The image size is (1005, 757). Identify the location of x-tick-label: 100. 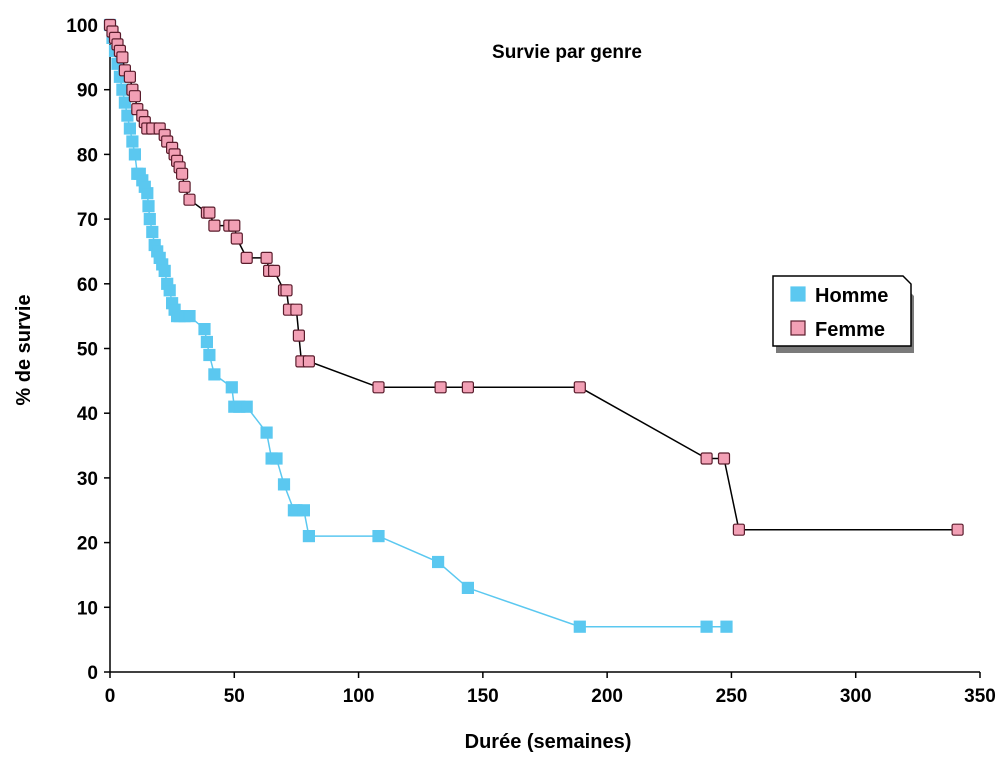
(359, 696).